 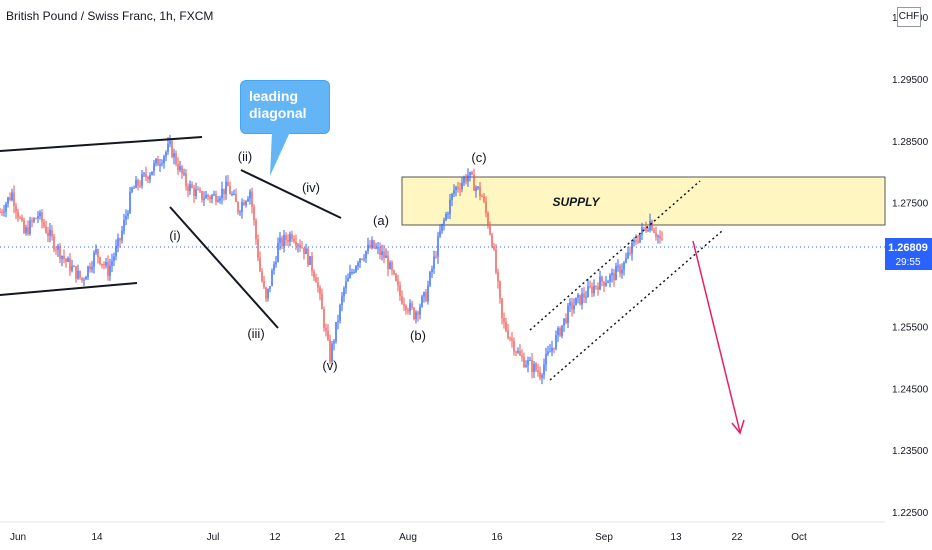 What do you see at coordinates (910, 389) in the screenshot?
I see `y-tick-label: 1.24500` at bounding box center [910, 389].